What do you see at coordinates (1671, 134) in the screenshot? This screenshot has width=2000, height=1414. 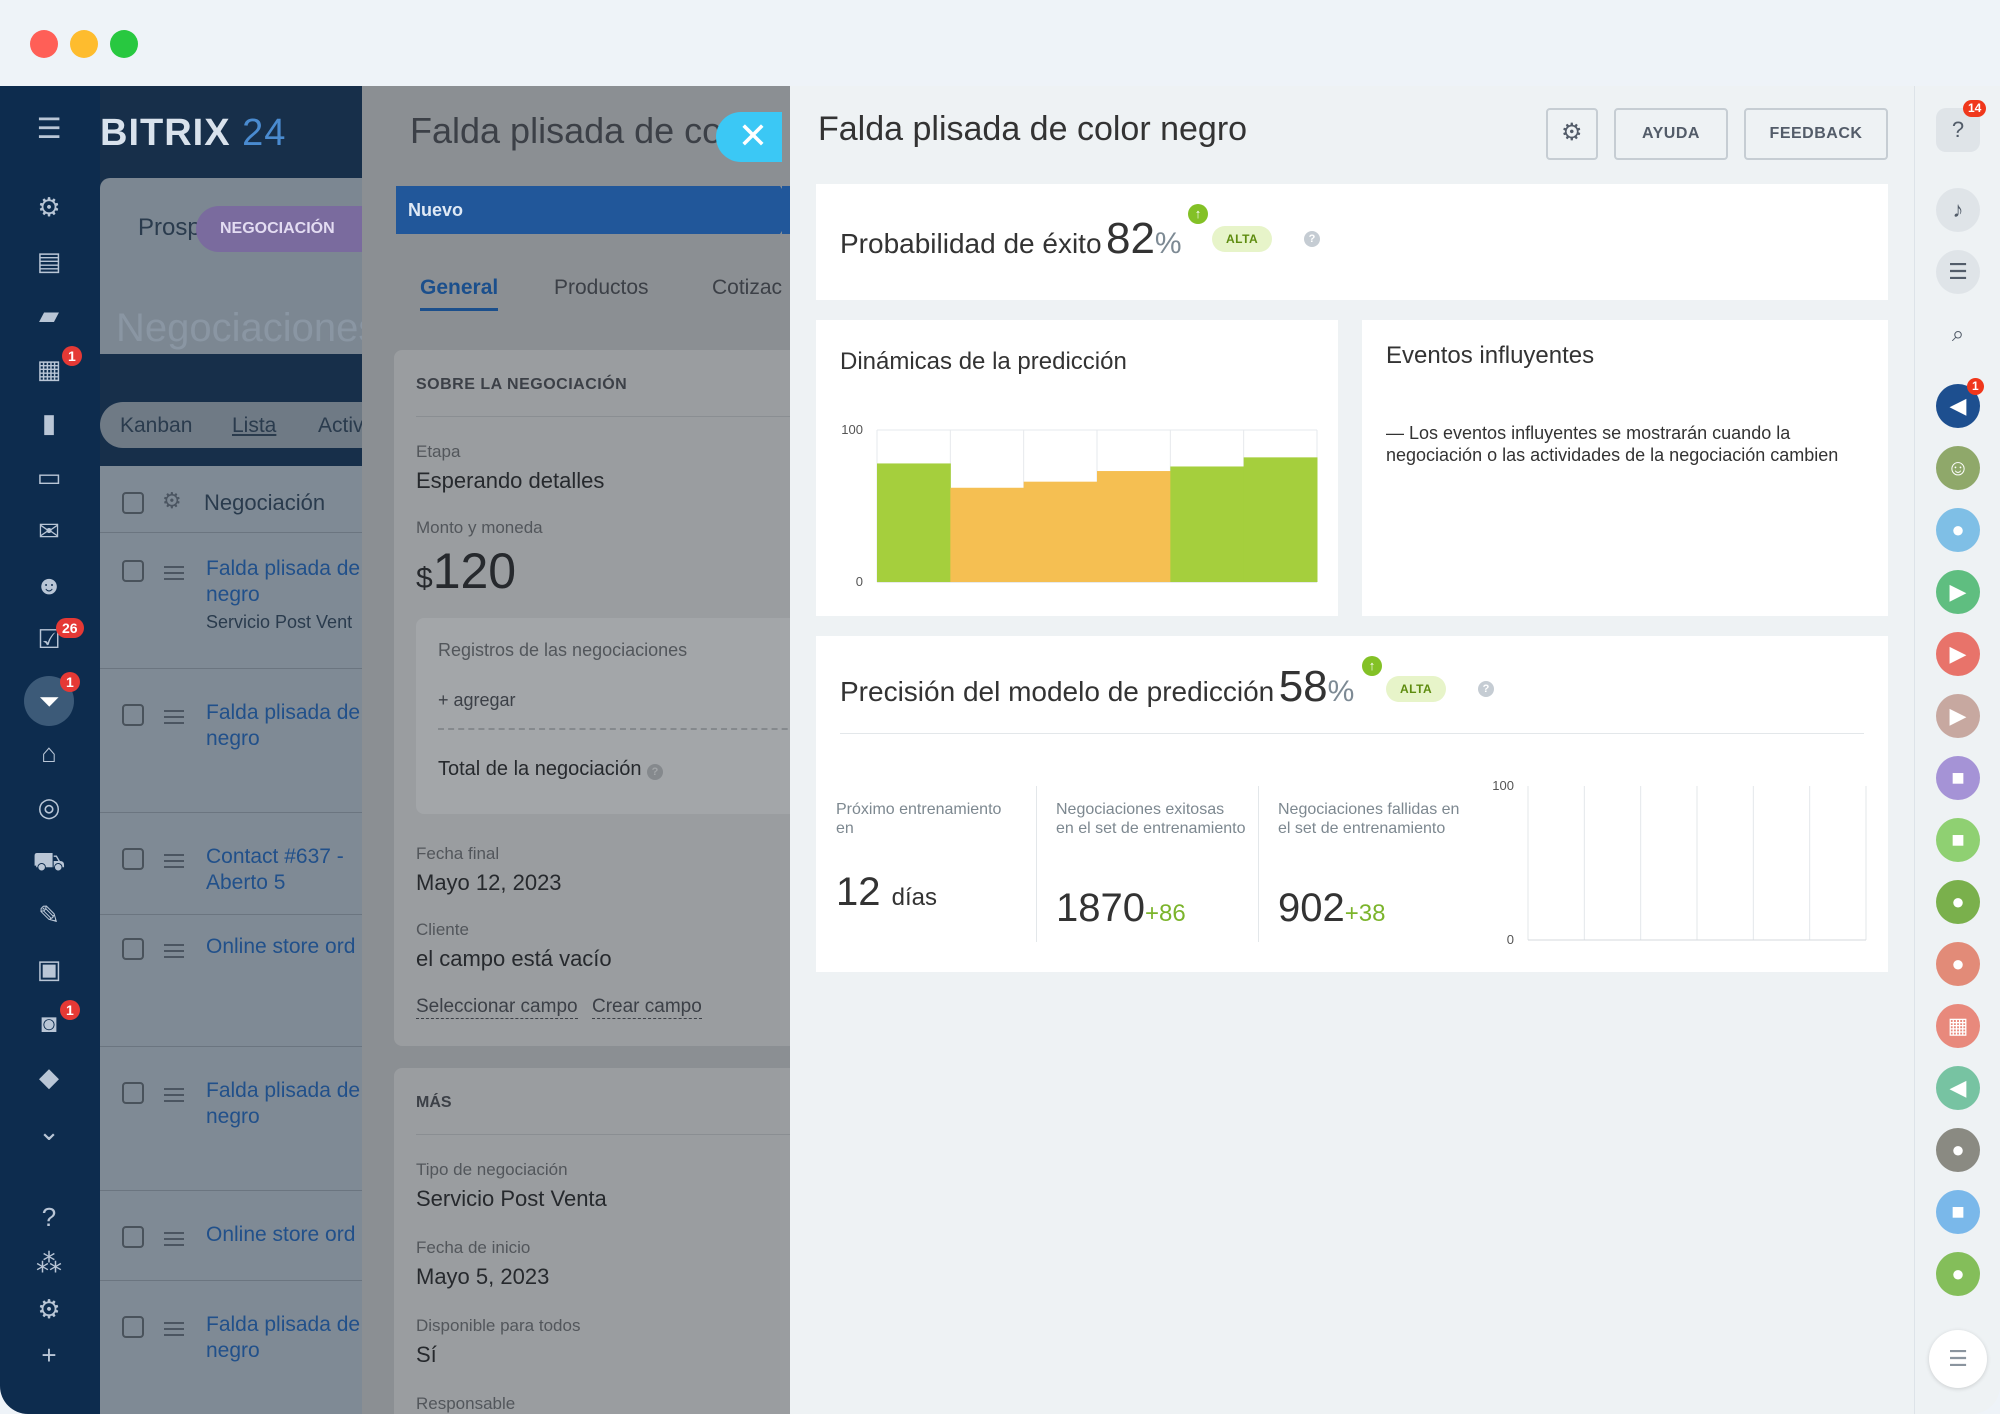 I see `help-button: AYUDA` at bounding box center [1671, 134].